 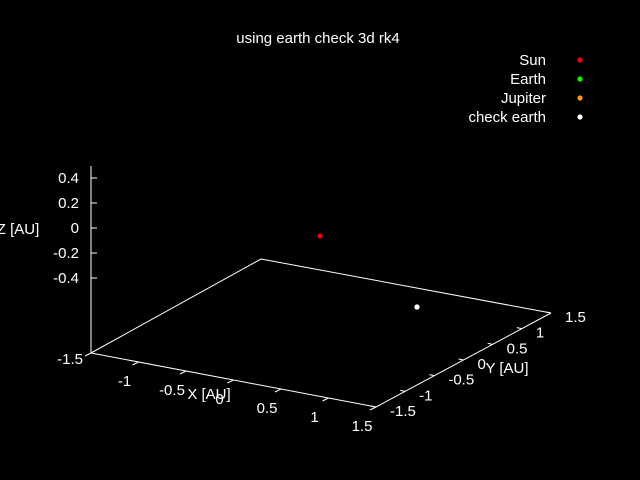 What do you see at coordinates (482, 364) in the screenshot?
I see `y-tick-label: 0` at bounding box center [482, 364].